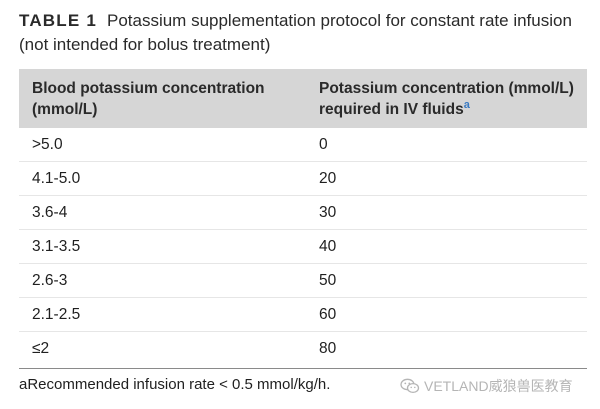 The width and height of the screenshot is (600, 409). Describe the element at coordinates (498, 386) in the screenshot. I see `watermark-text: VETLAND威狼兽医教育` at that location.